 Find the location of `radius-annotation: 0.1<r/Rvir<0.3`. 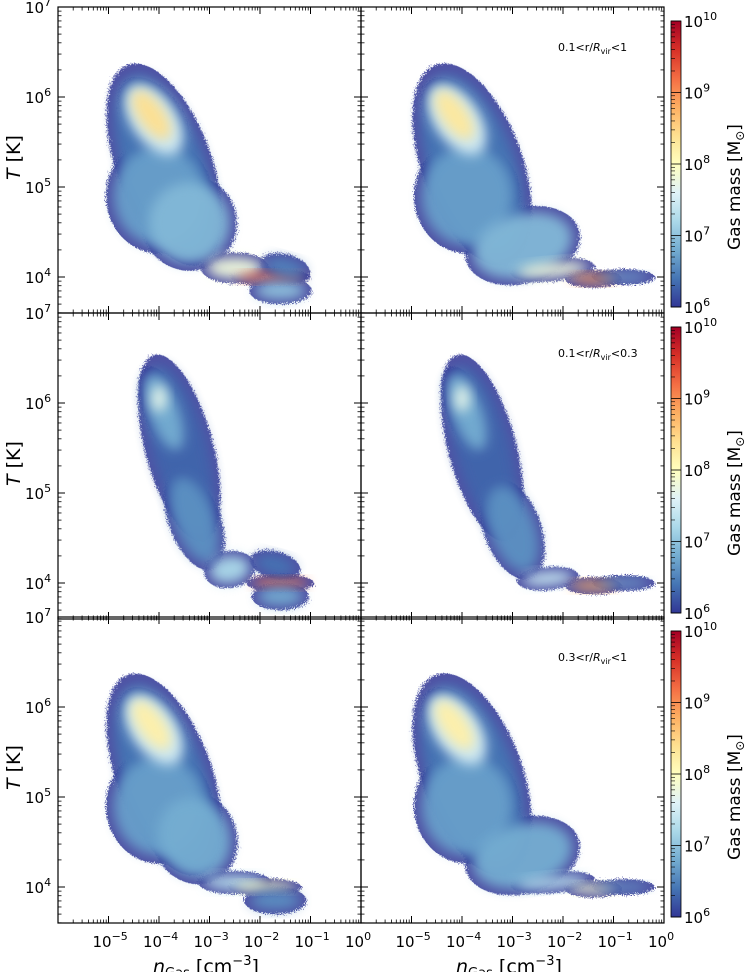

radius-annotation: 0.1<r/Rvir<0.3 is located at coordinates (598, 354).